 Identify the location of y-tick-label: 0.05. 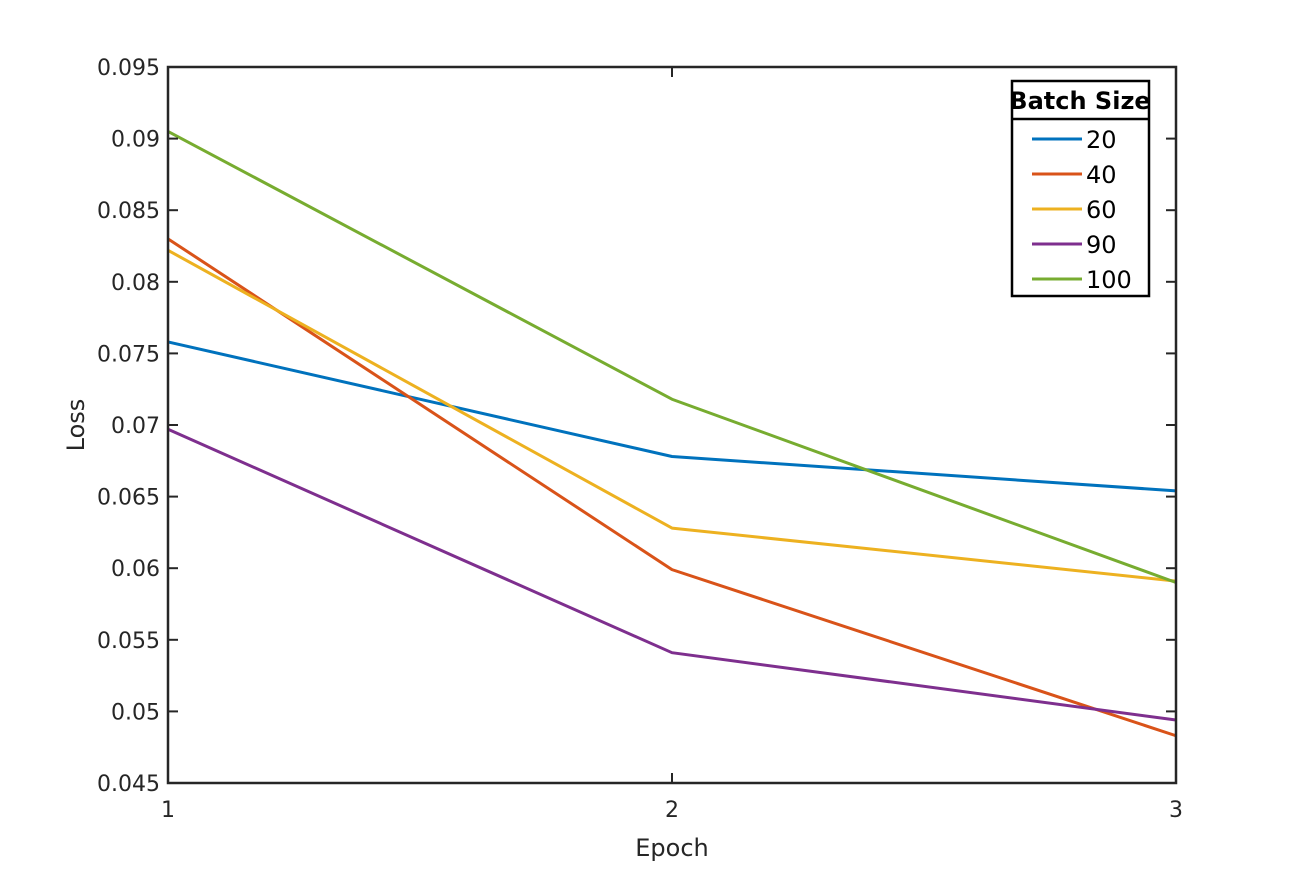
(135, 712).